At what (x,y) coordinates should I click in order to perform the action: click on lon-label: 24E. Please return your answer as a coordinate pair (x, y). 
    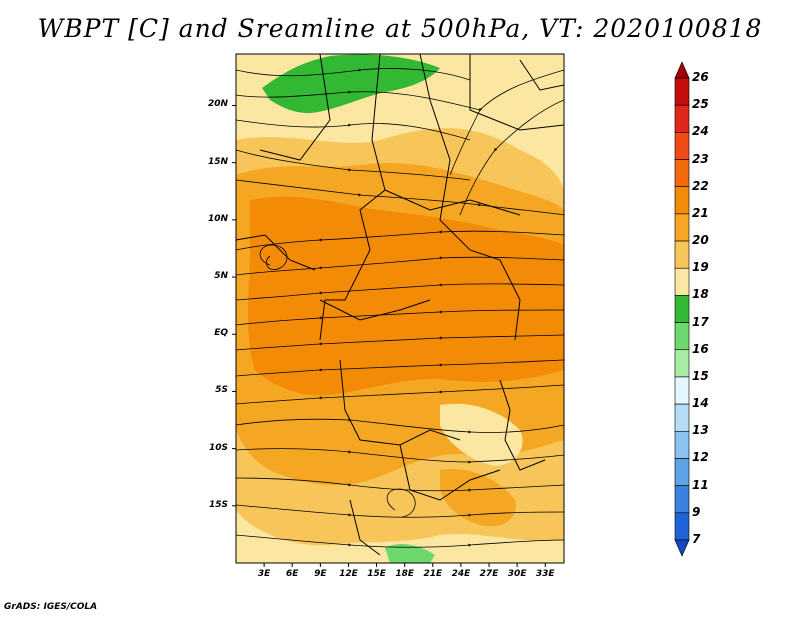
    Looking at the image, I should click on (461, 574).